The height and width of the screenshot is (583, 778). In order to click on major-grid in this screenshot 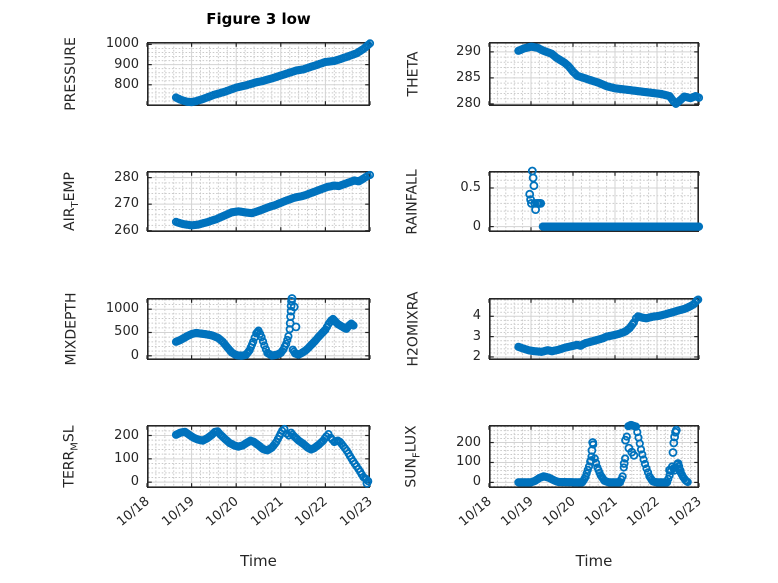, I will do `click(594, 329)`.